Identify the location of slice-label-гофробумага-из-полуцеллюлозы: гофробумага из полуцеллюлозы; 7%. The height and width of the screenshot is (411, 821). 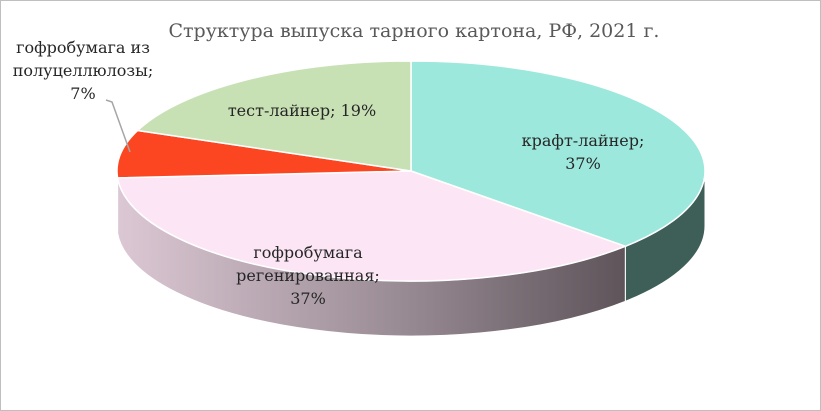
(83, 70).